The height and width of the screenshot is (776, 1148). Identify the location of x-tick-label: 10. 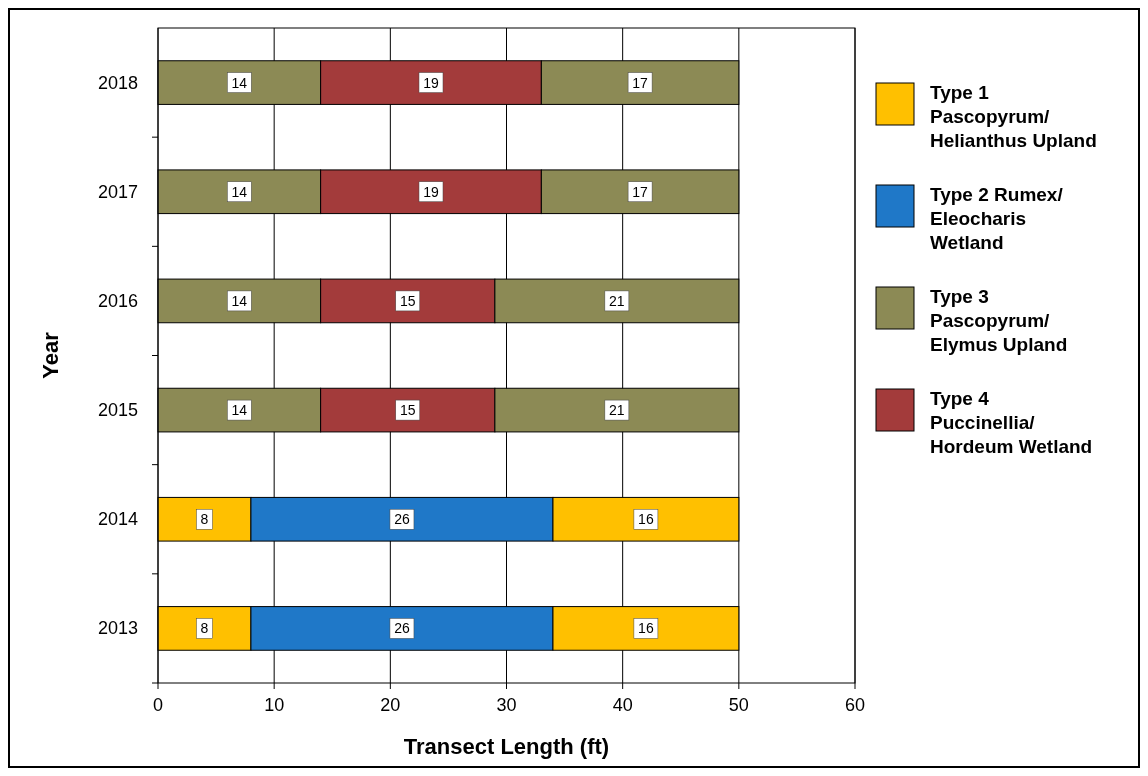
(274, 705).